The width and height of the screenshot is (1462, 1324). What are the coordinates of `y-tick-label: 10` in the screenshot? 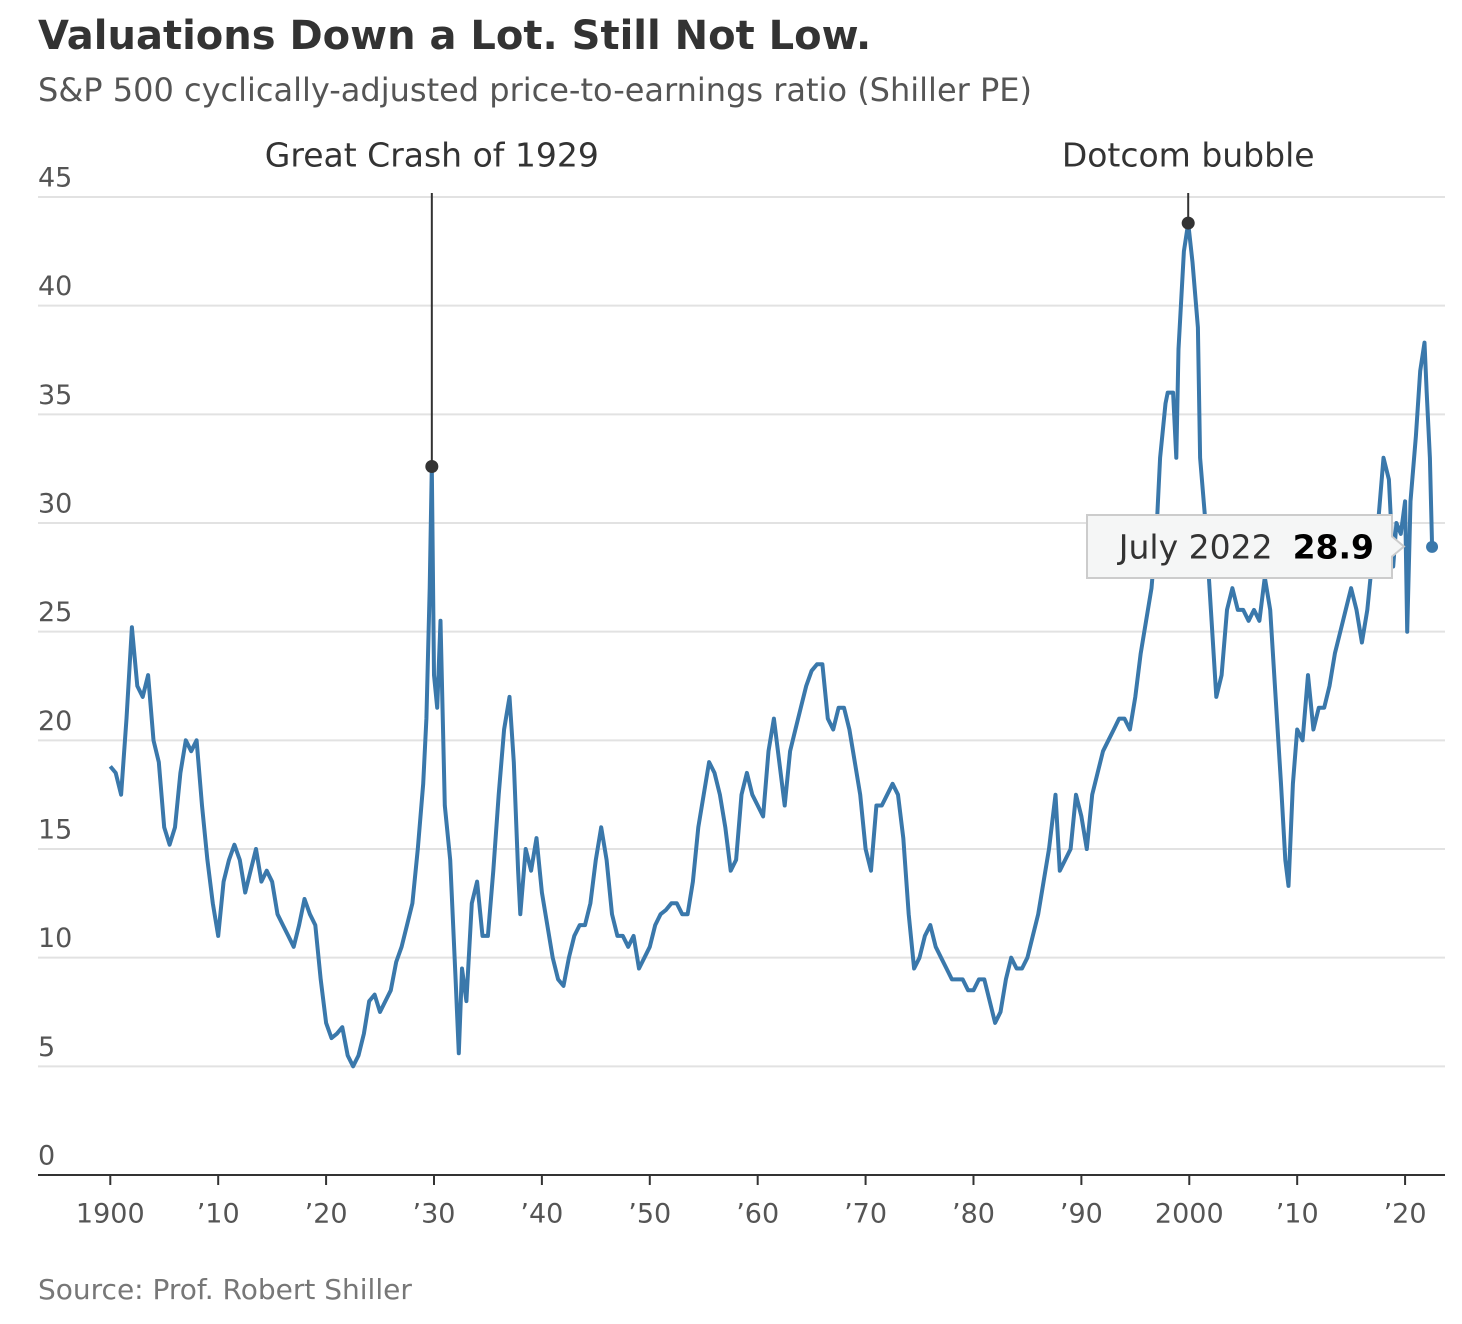 It's located at (55, 938).